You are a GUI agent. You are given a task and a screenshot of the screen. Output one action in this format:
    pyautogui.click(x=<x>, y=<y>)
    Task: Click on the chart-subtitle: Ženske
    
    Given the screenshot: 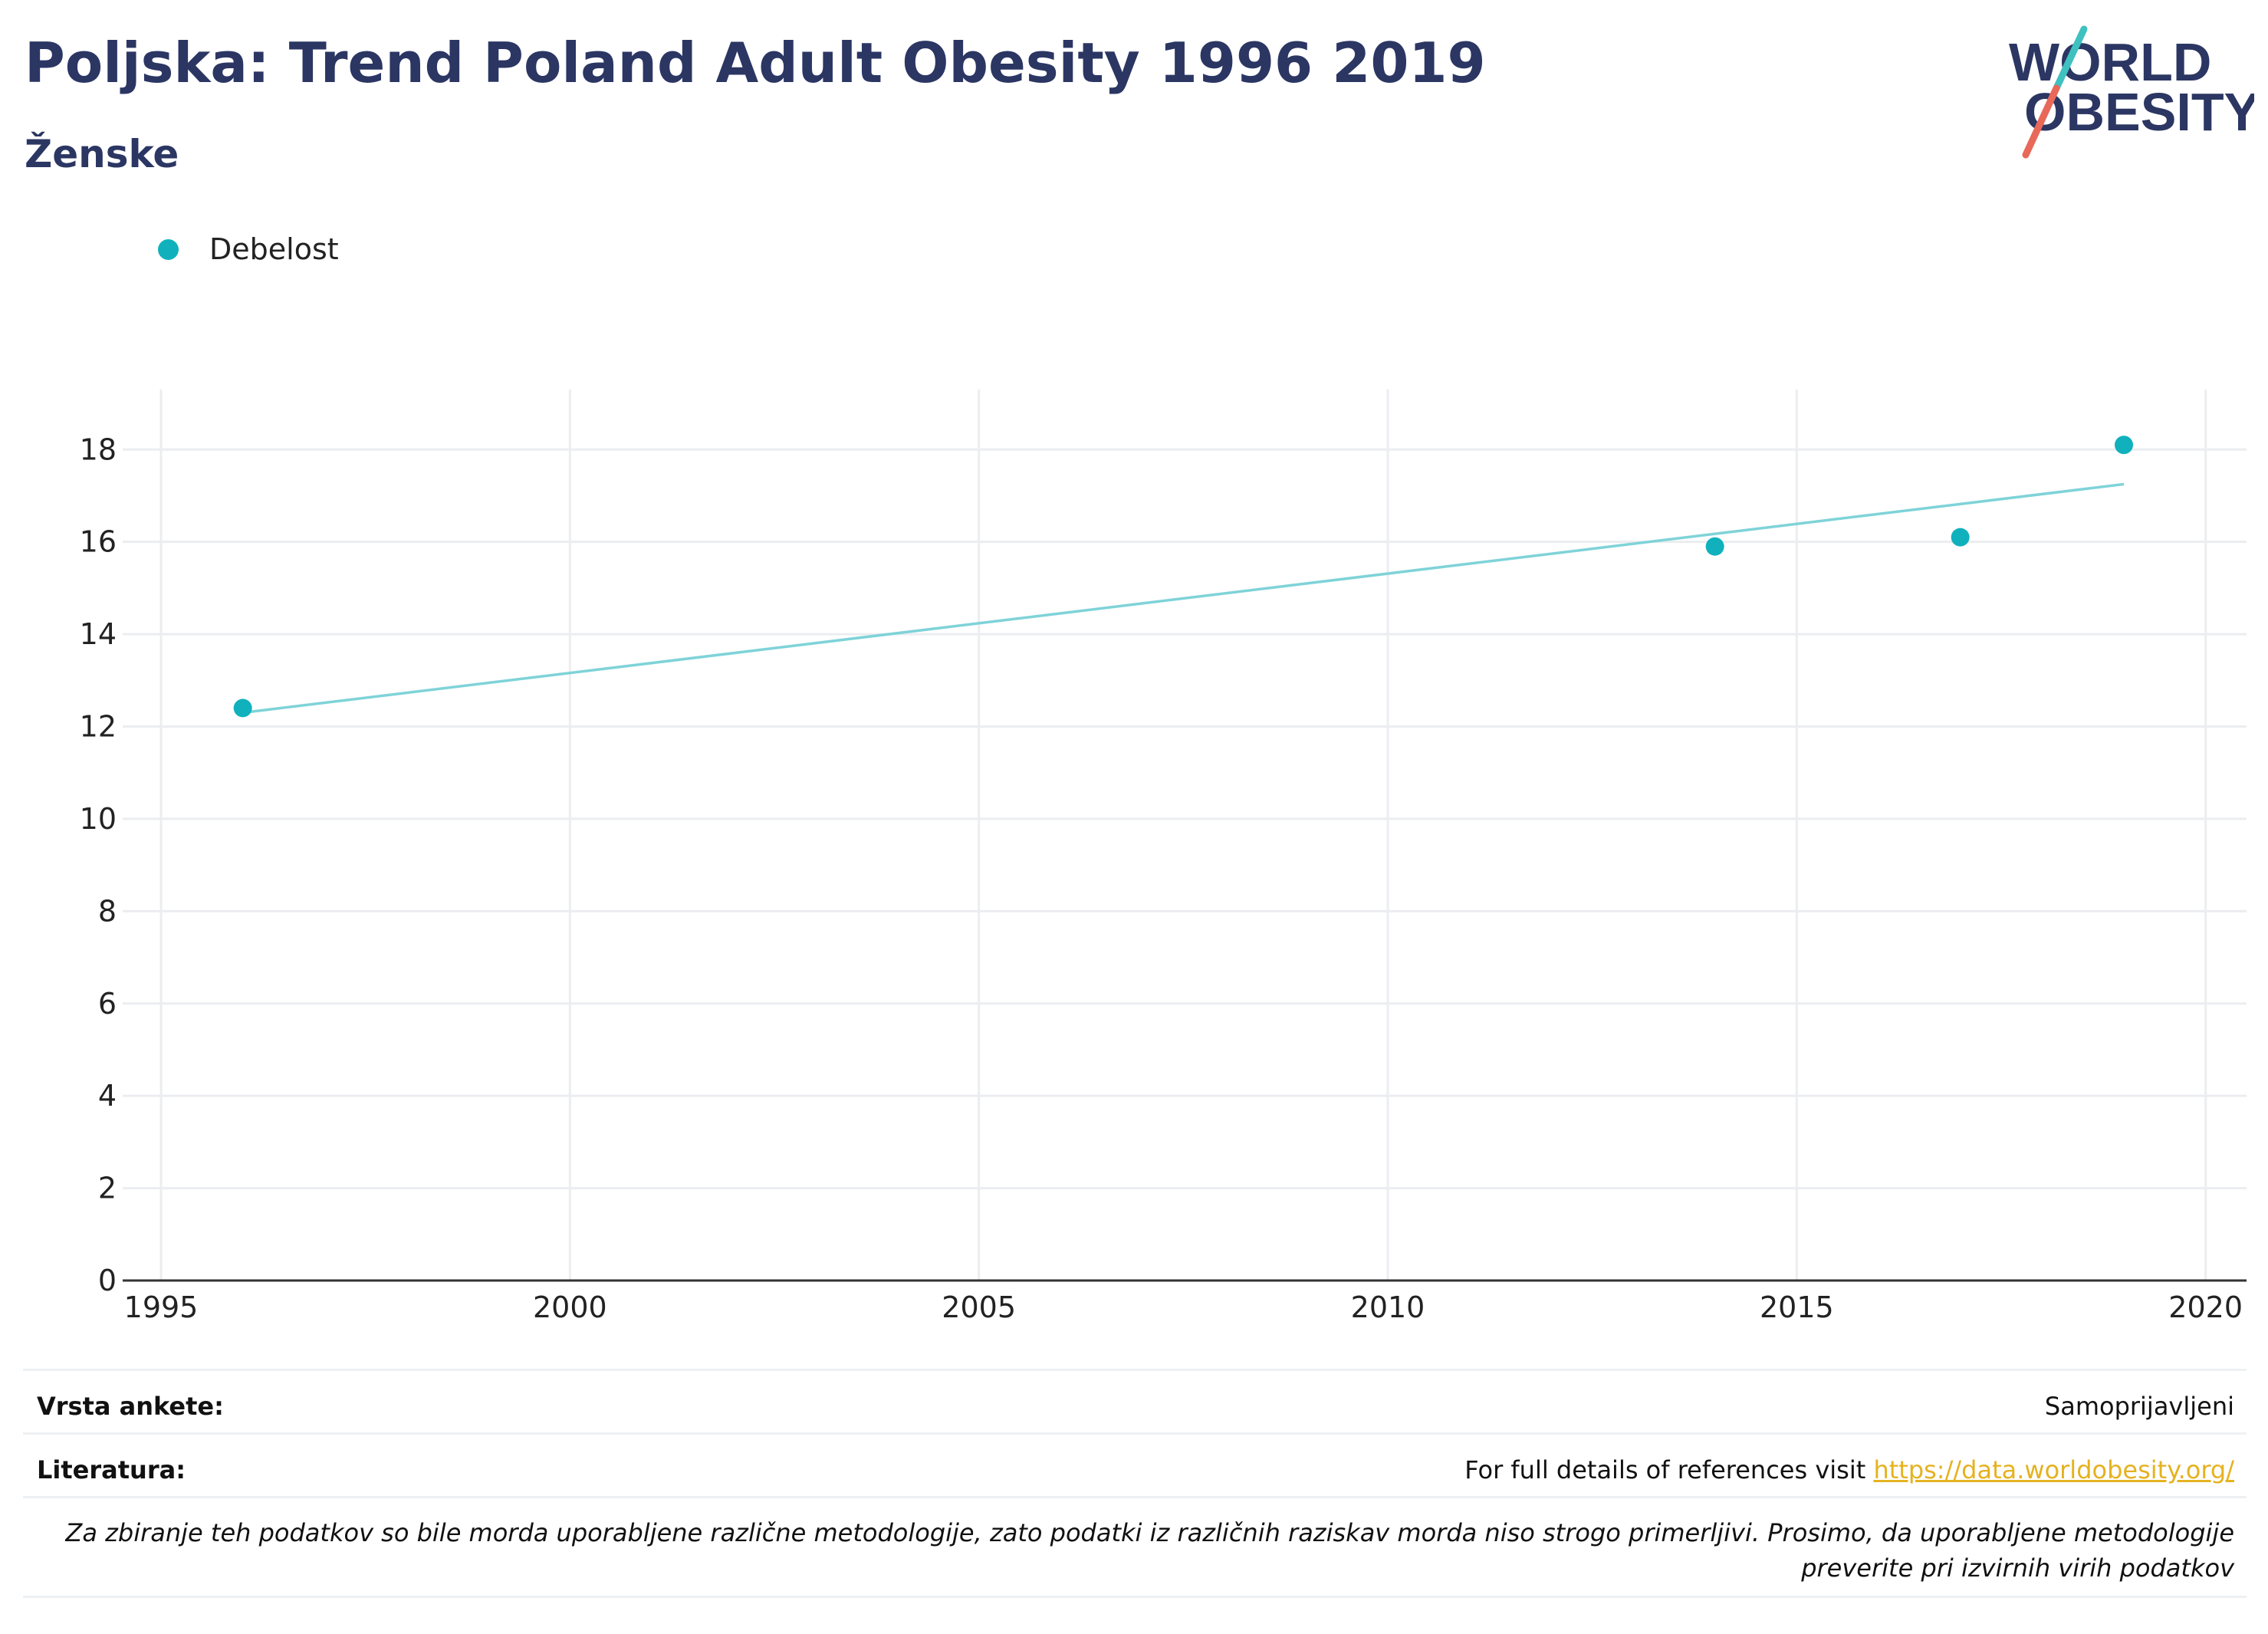 What is the action you would take?
    pyautogui.click(x=102, y=154)
    